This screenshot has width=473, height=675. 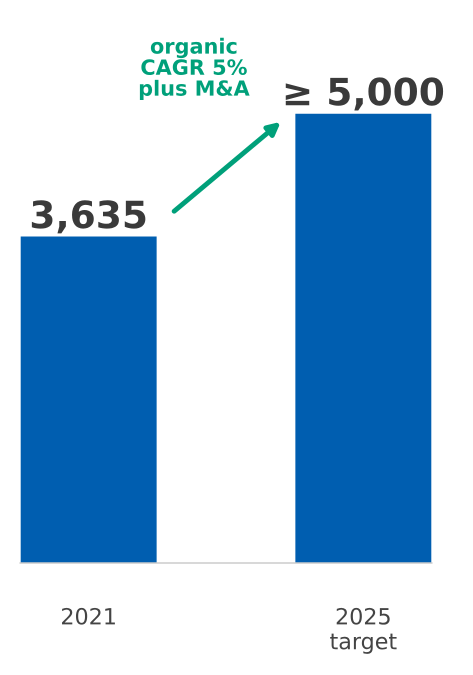 I want to click on data-label: 3,635, so click(x=89, y=217).